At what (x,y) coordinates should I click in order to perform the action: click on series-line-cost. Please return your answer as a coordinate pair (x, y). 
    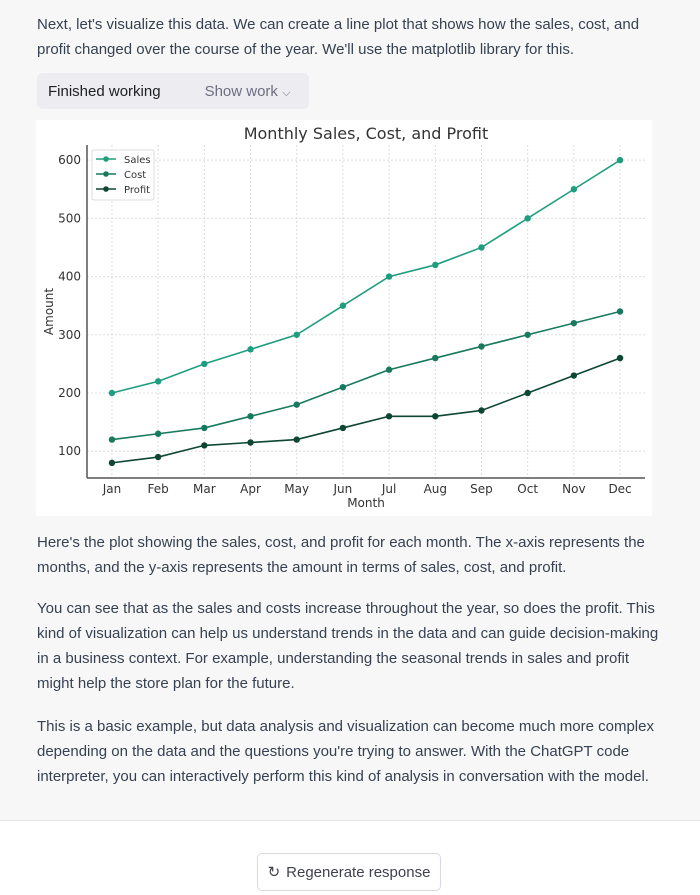
    Looking at the image, I should click on (366, 375).